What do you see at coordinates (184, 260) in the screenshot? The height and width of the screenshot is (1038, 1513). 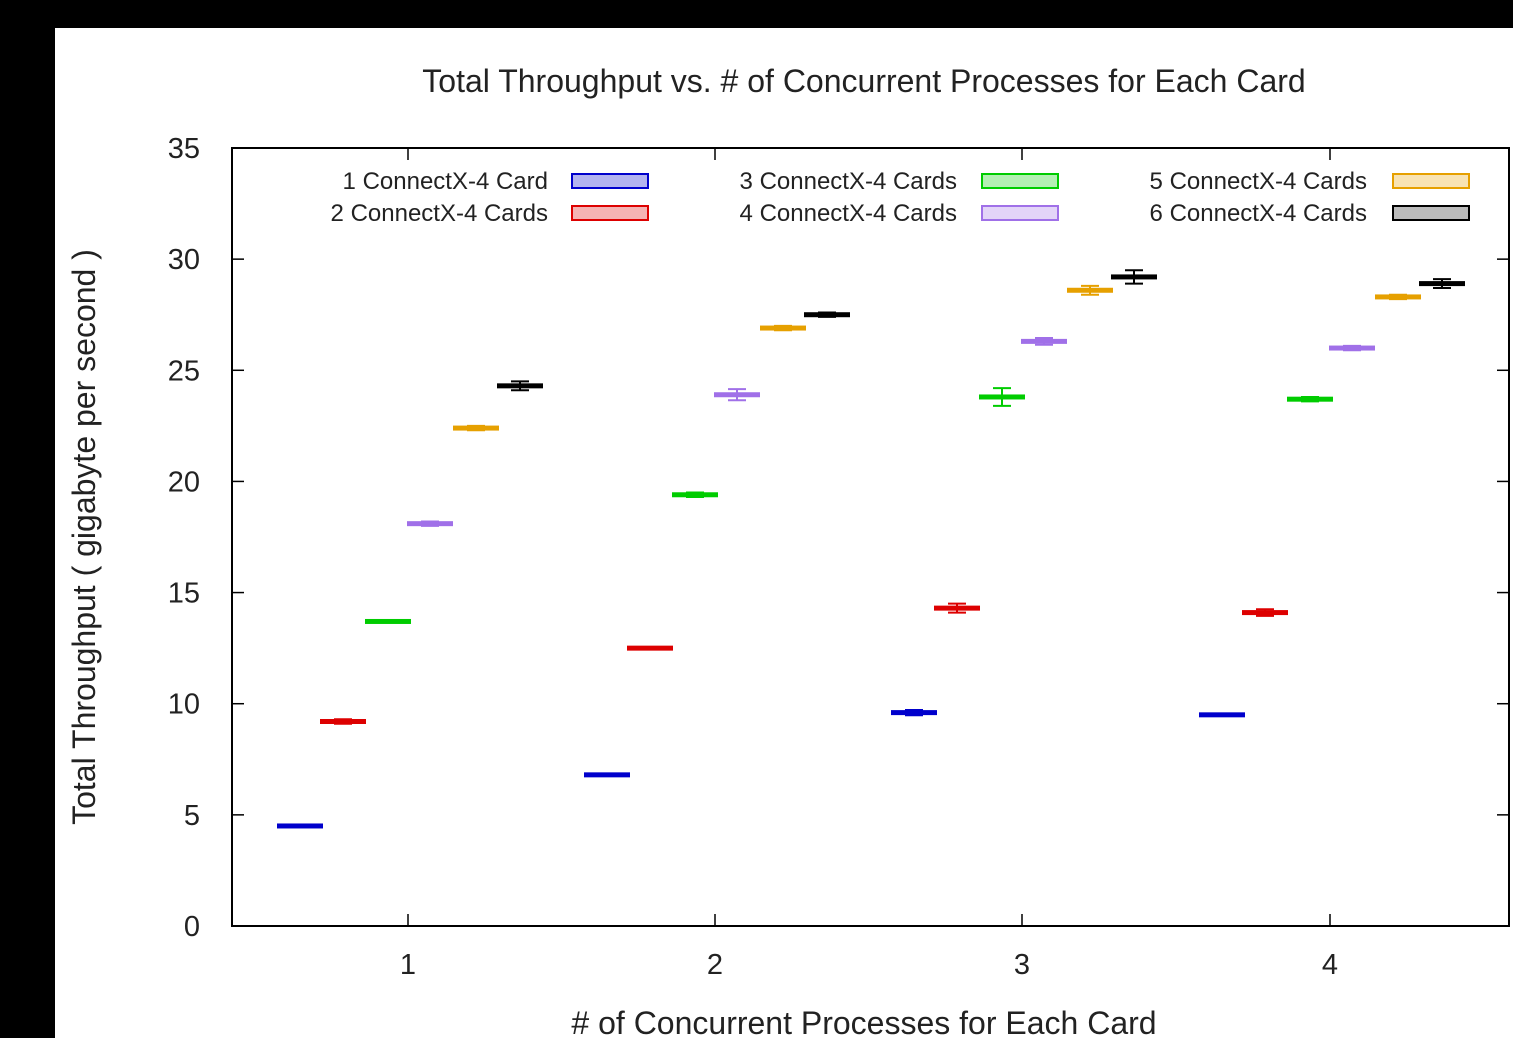 I see `y-tick-label: 30` at bounding box center [184, 260].